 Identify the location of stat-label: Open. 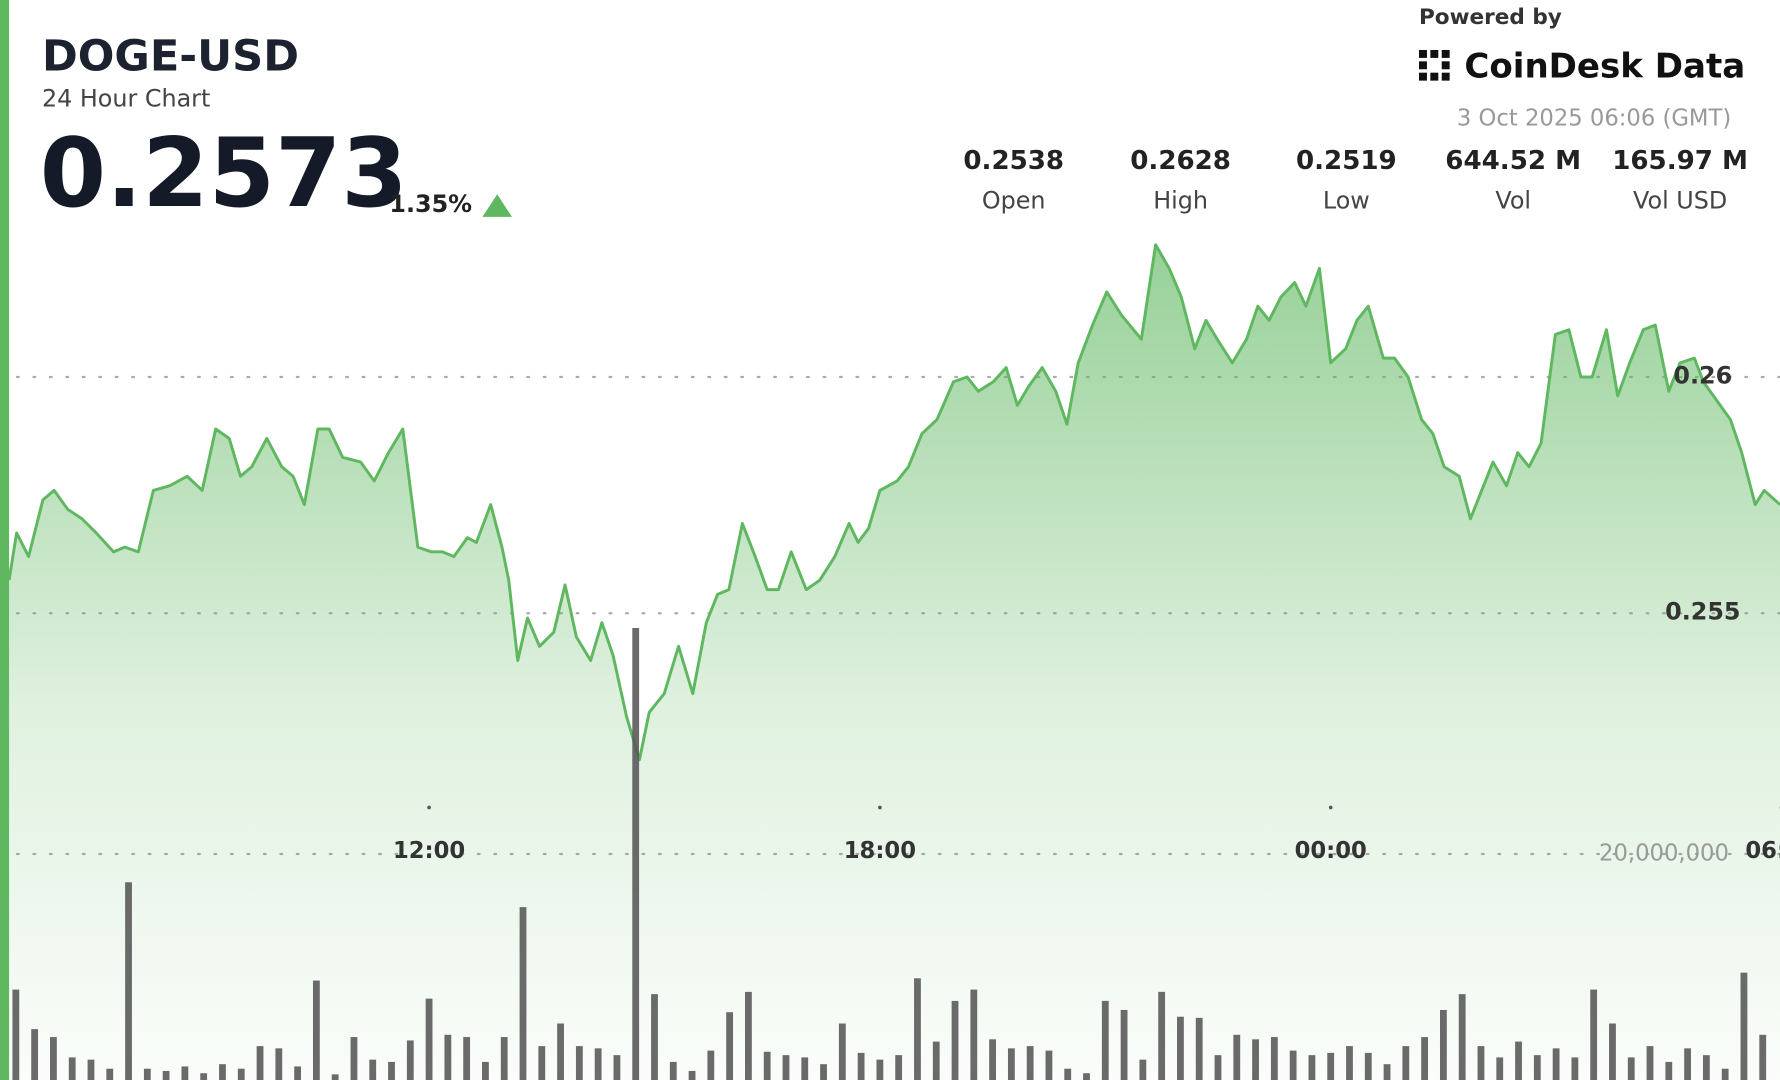
(1014, 201).